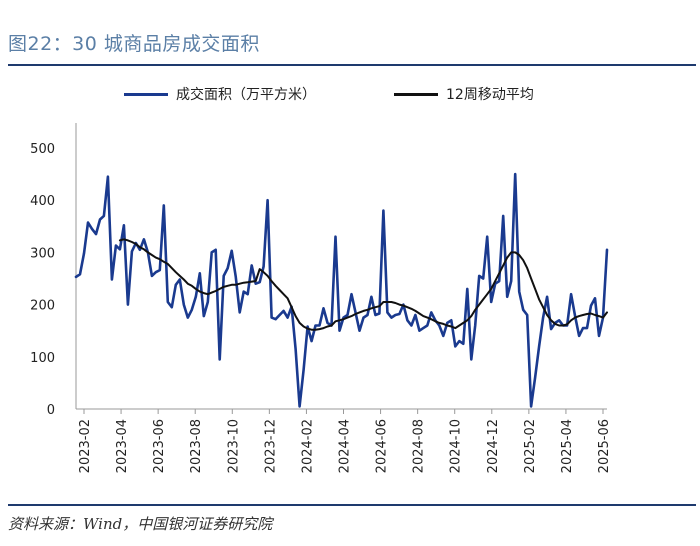 This screenshot has height=546, width=700. Describe the element at coordinates (196, 446) in the screenshot. I see `x-tick-label: 2023-08` at that location.